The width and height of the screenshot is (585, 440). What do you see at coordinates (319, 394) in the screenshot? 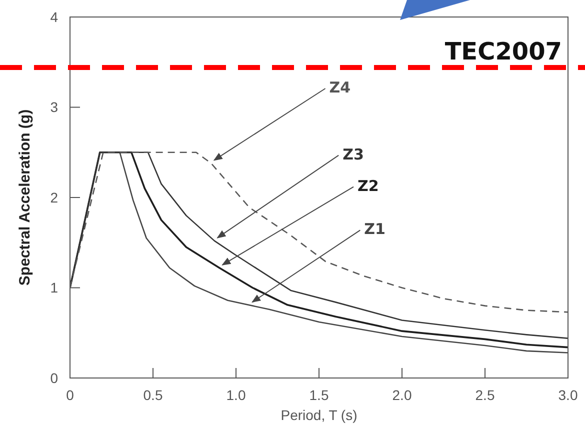
I see `x-tick-label: 1.5` at bounding box center [319, 394].